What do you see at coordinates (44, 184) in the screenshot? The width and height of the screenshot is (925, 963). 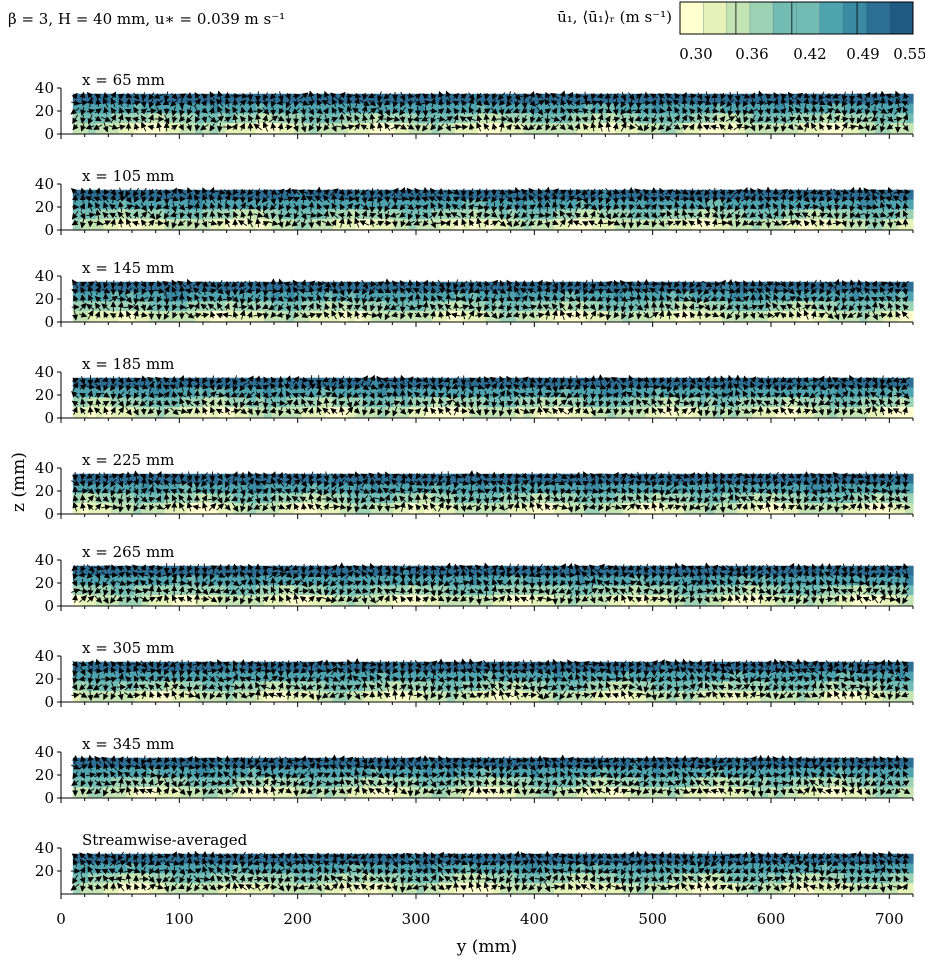 I see `y-tick-label: 40` at bounding box center [44, 184].